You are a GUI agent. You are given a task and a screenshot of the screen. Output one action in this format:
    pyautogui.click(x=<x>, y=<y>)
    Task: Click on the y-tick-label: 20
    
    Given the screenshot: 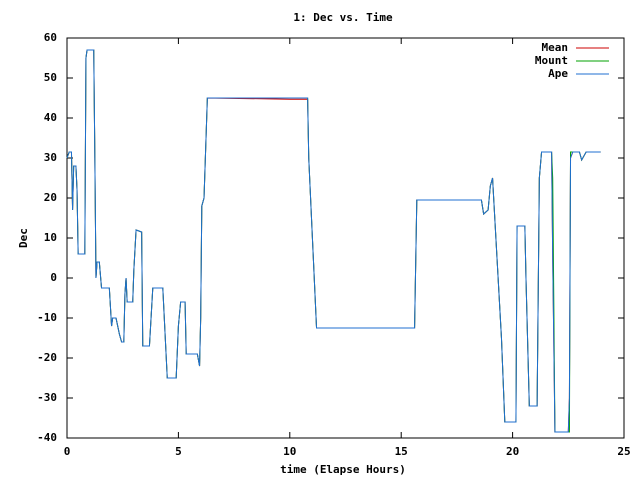 What is the action you would take?
    pyautogui.click(x=50, y=197)
    